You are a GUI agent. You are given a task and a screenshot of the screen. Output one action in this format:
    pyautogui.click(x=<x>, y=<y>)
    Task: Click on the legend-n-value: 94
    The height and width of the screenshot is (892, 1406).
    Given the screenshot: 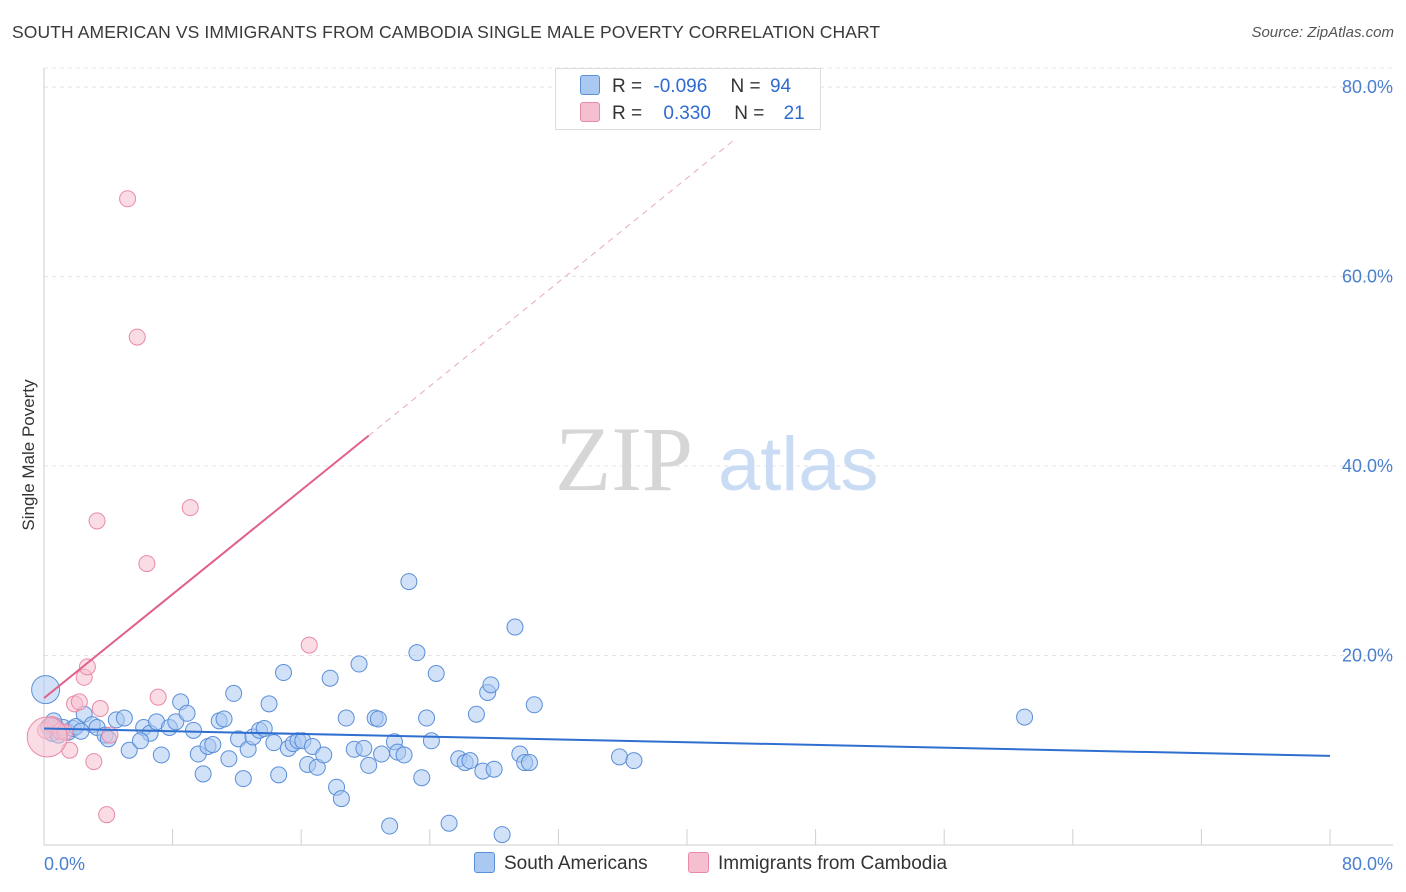 What is the action you would take?
    pyautogui.click(x=780, y=86)
    